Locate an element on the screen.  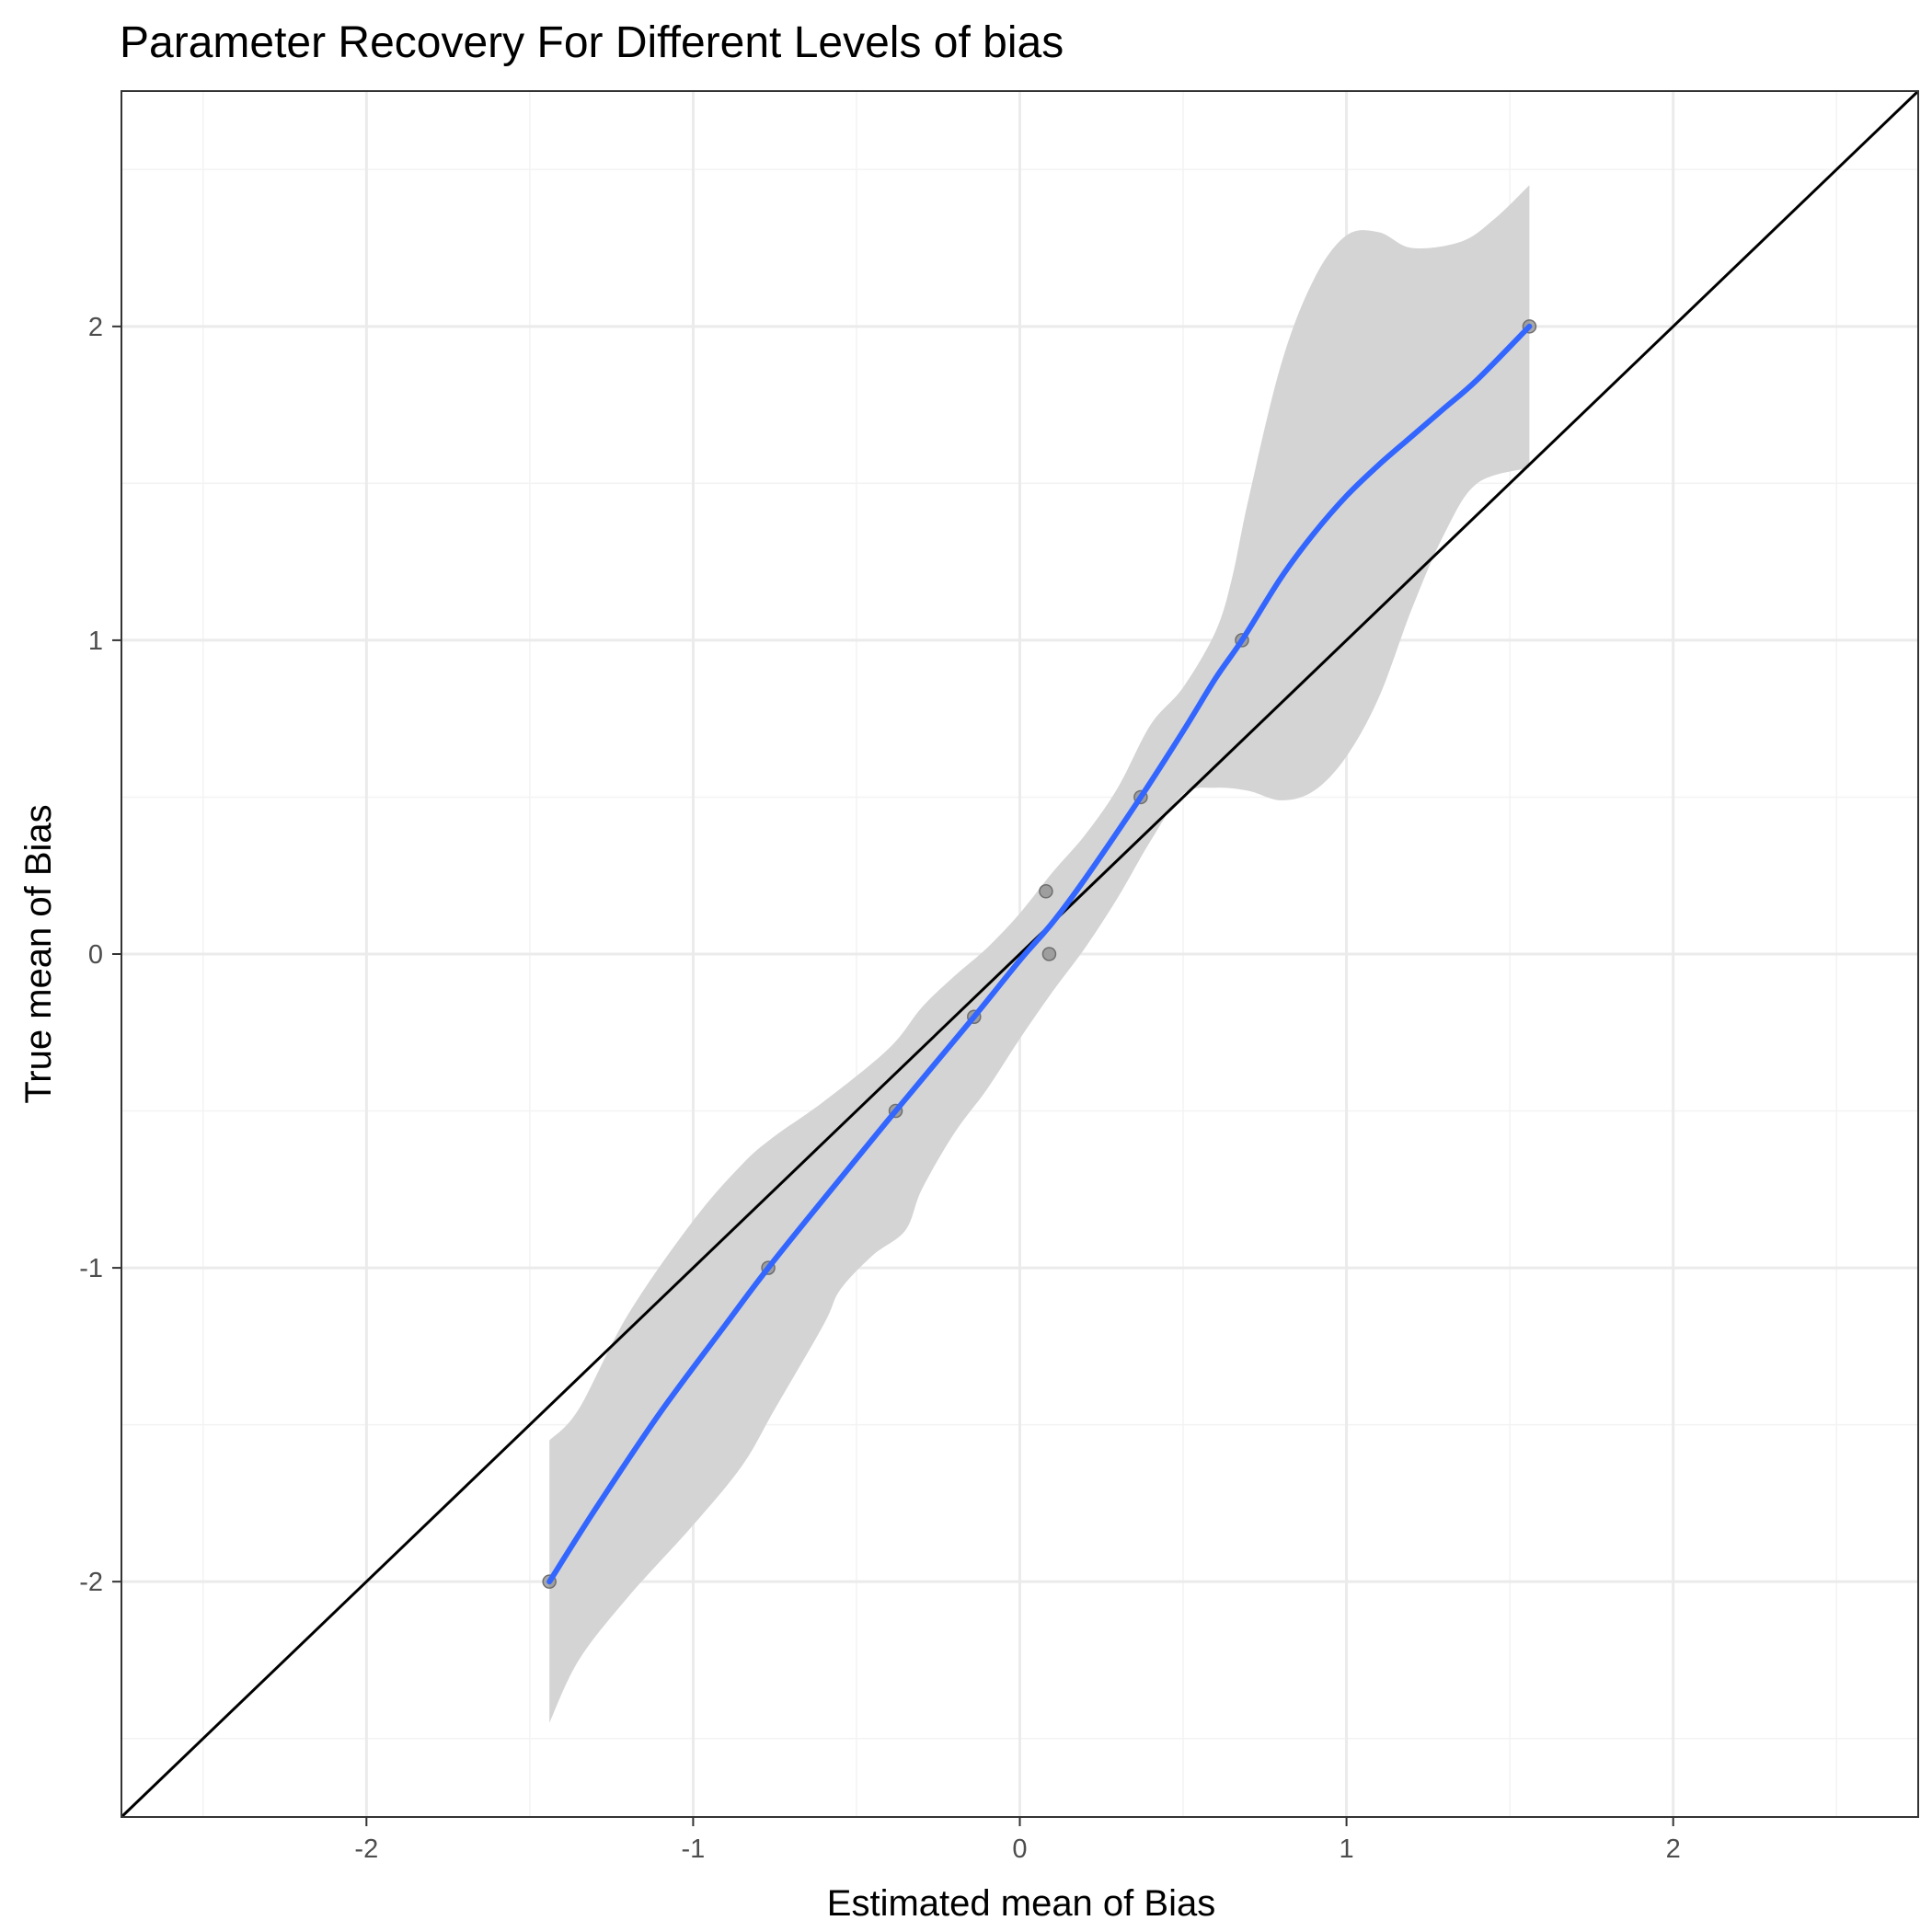
x-axis-title: Estimated mean of Bias is located at coordinates (1021, 1903).